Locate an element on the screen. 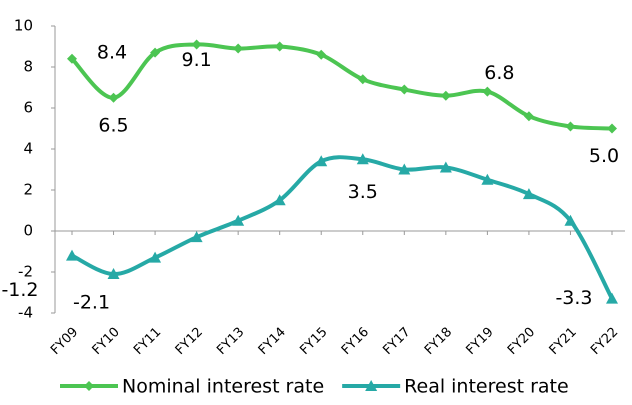 The image size is (632, 405). x-tick-label: FY22 is located at coordinates (604, 341).